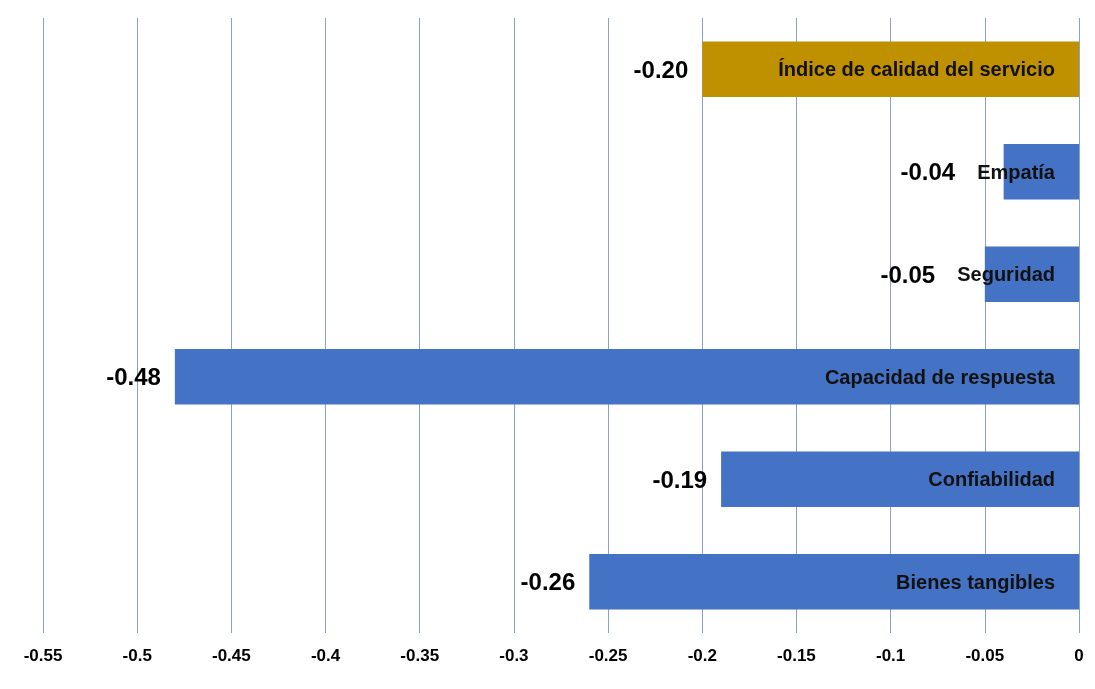 The width and height of the screenshot is (1095, 689). I want to click on data-label: -0.04, so click(928, 172).